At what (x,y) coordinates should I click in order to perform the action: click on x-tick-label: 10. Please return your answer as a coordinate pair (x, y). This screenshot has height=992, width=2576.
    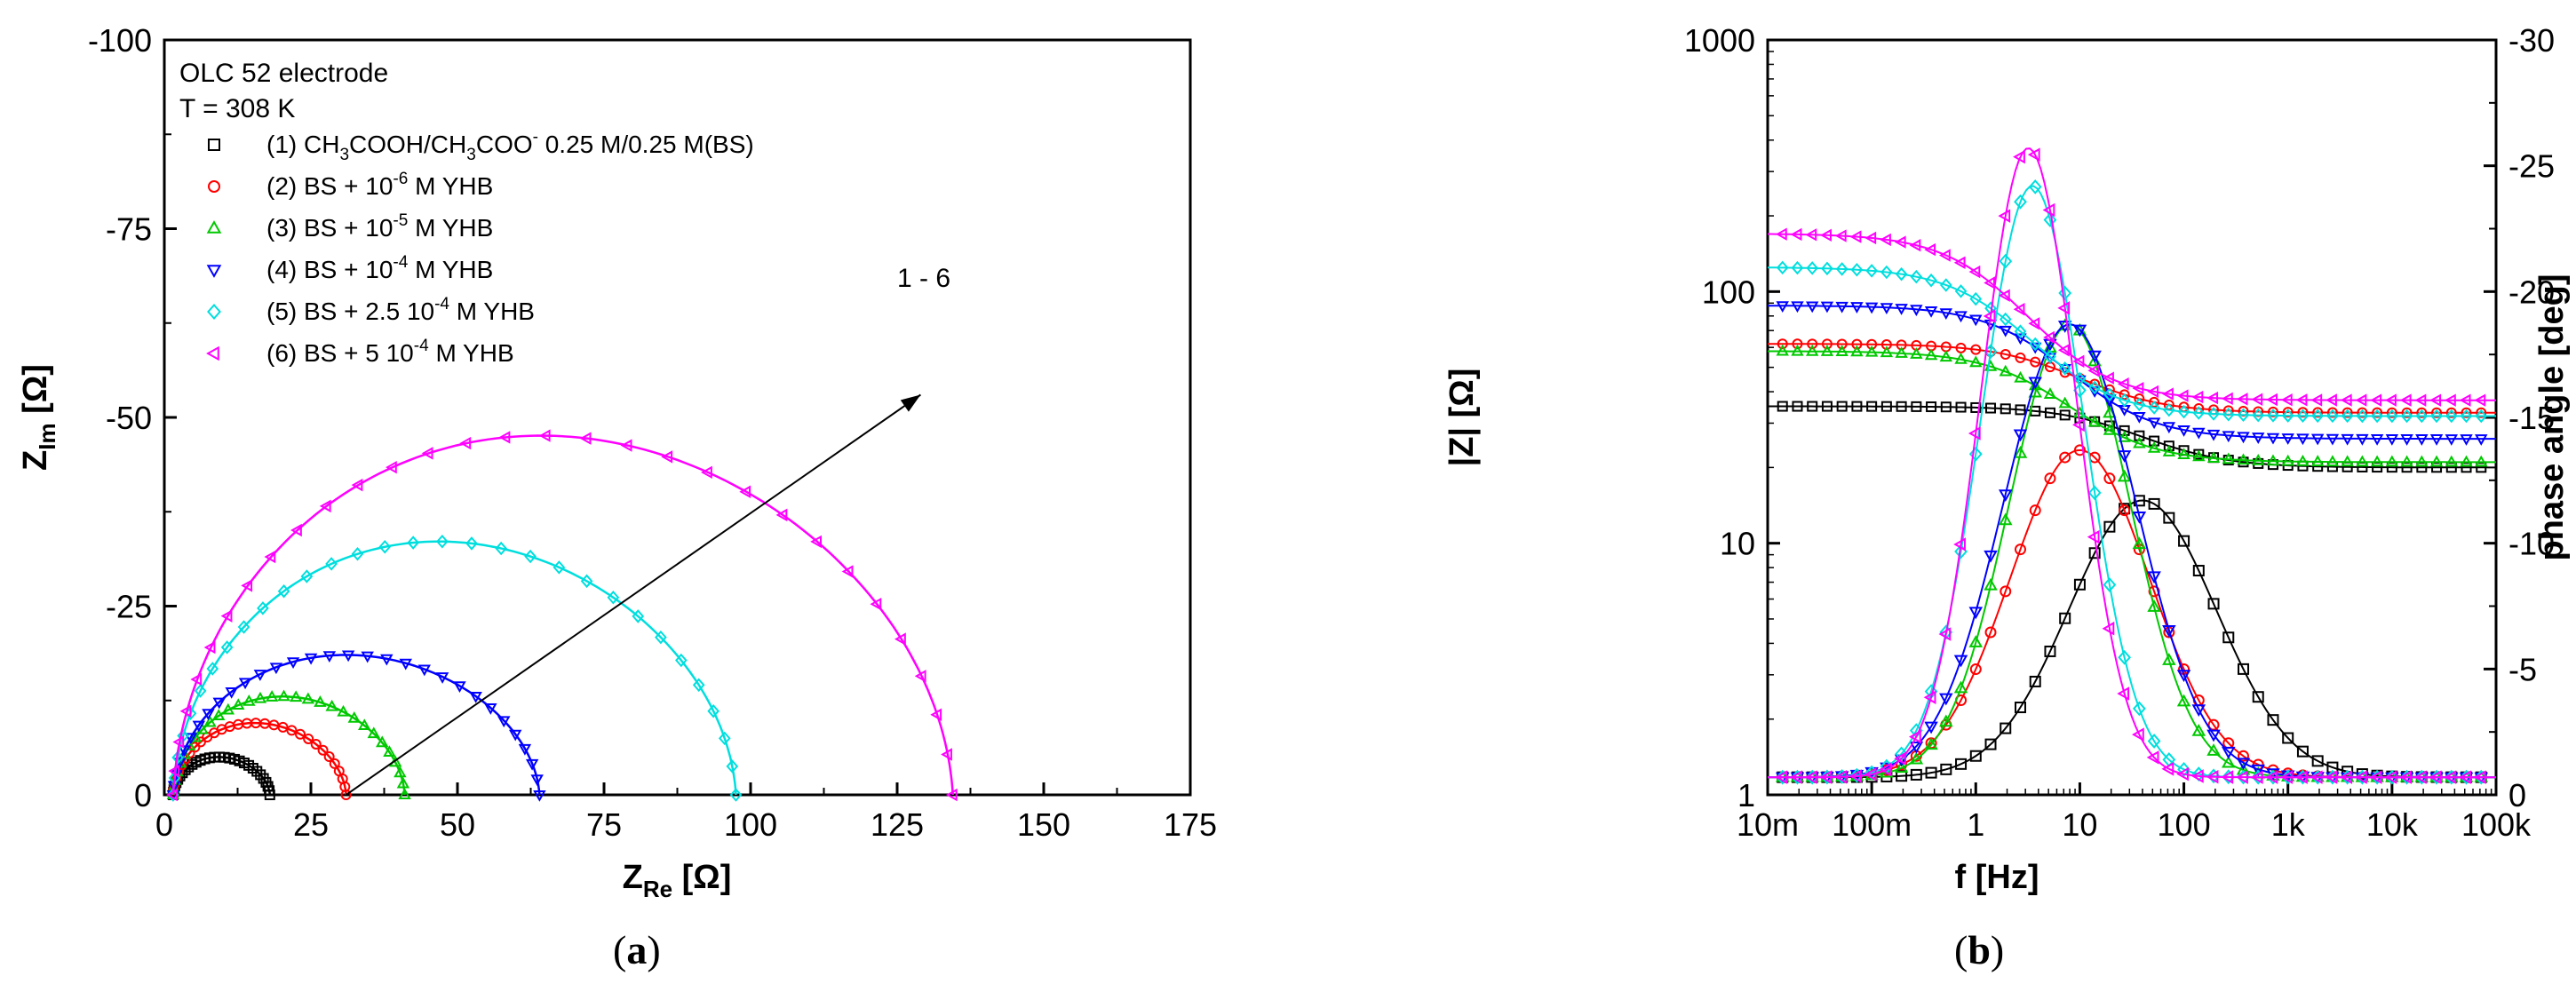
    Looking at the image, I should click on (2079, 824).